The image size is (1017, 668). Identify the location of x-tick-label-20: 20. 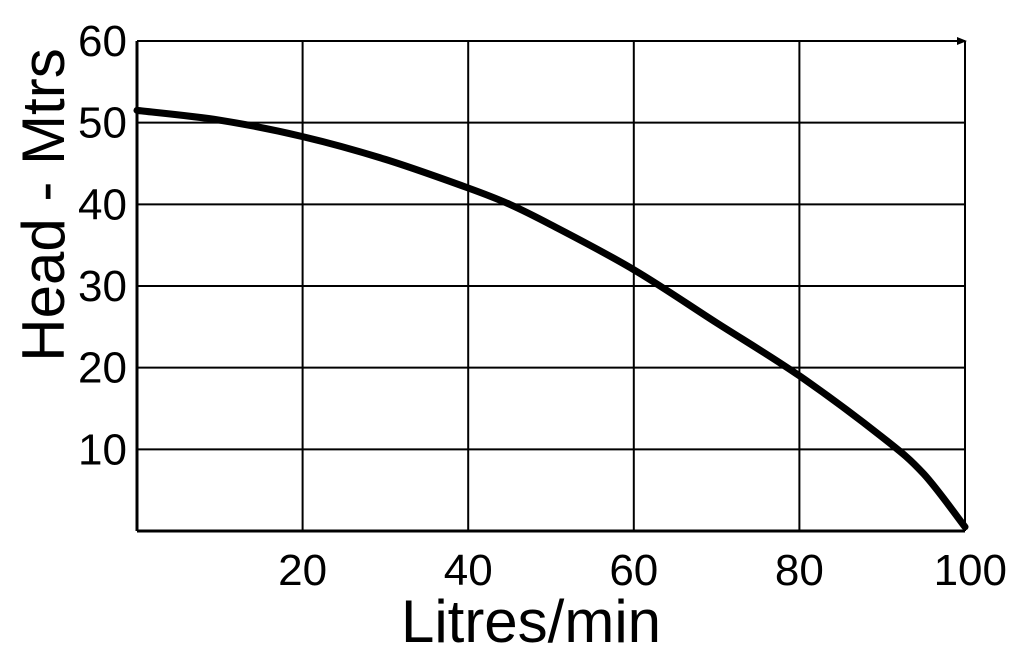
(302, 570).